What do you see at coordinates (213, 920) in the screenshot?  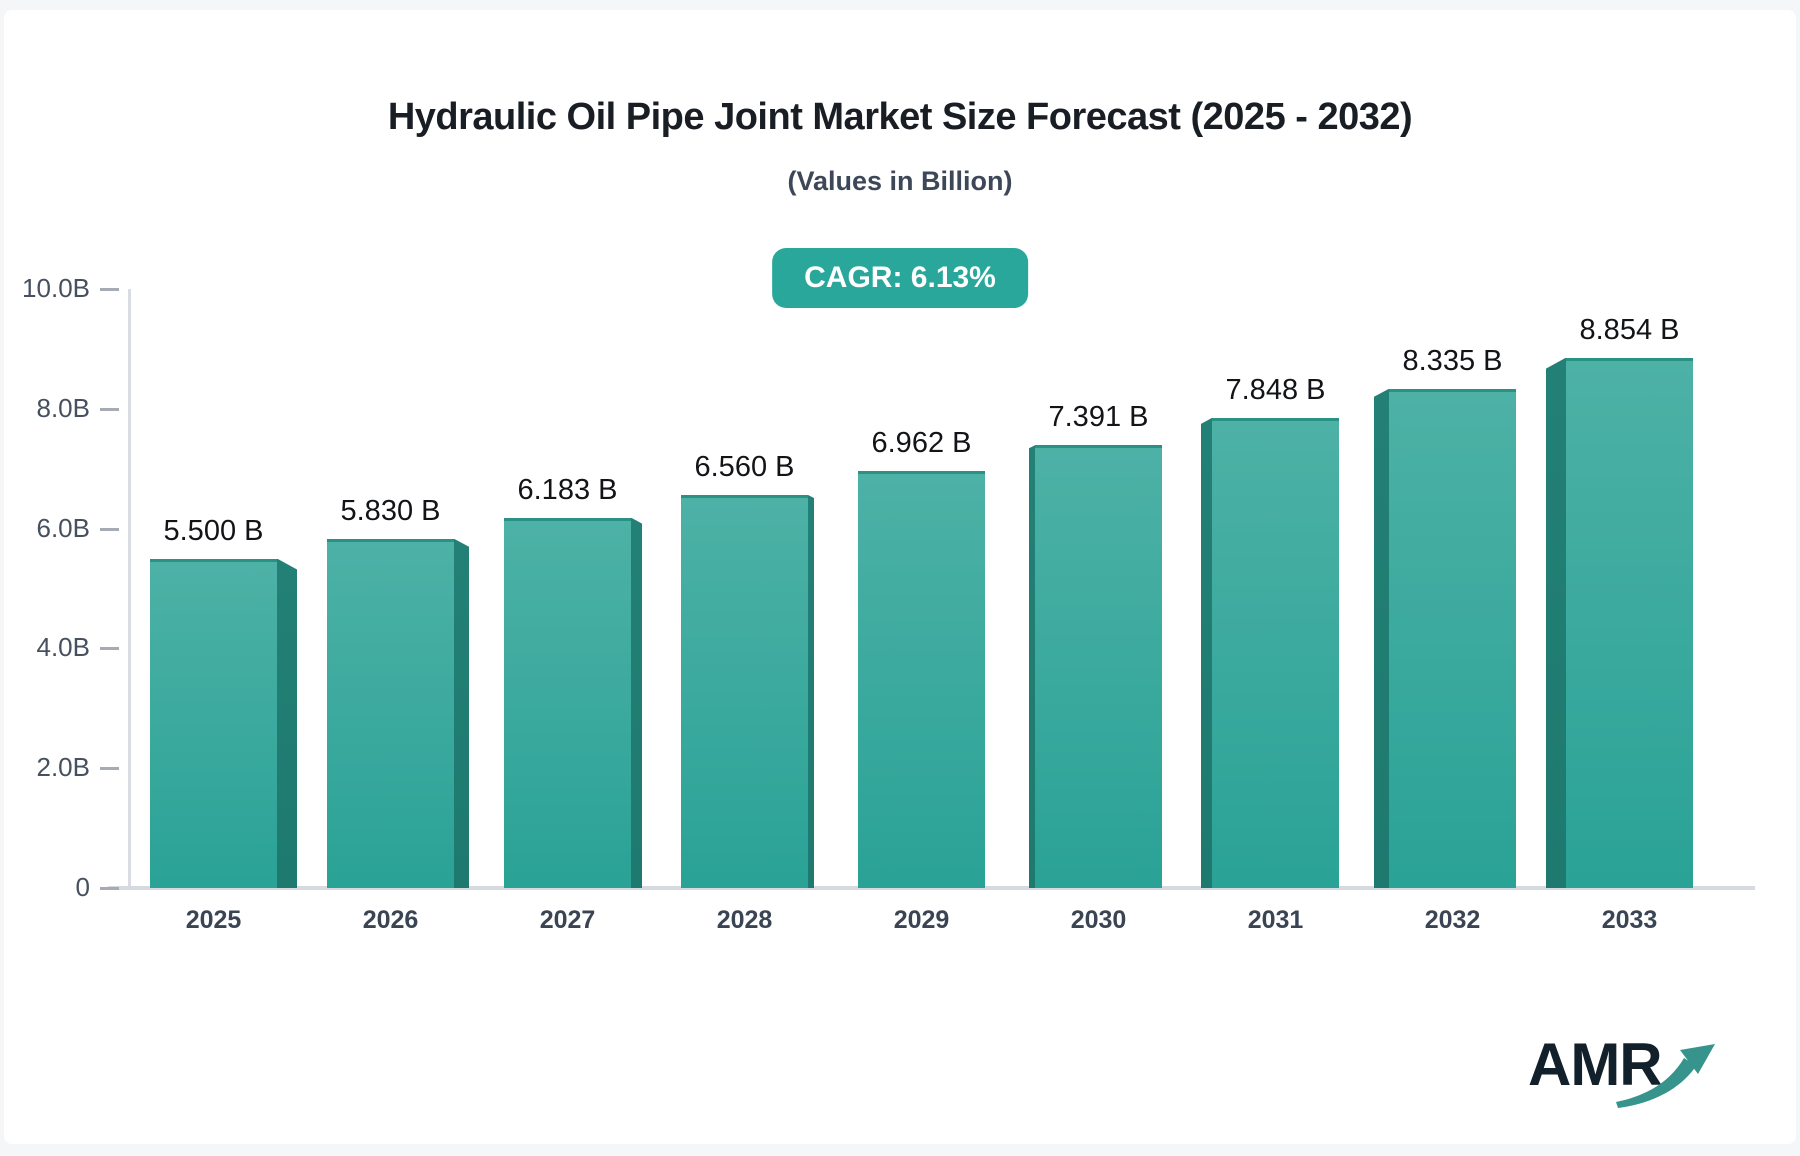 I see `x-tick-label-2025: 2025` at bounding box center [213, 920].